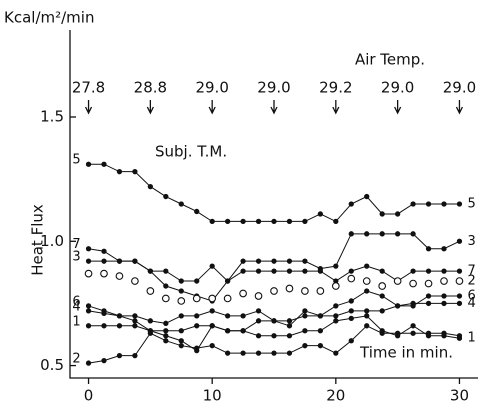  What do you see at coordinates (76, 301) in the screenshot?
I see `series-start-label: 6` at bounding box center [76, 301].